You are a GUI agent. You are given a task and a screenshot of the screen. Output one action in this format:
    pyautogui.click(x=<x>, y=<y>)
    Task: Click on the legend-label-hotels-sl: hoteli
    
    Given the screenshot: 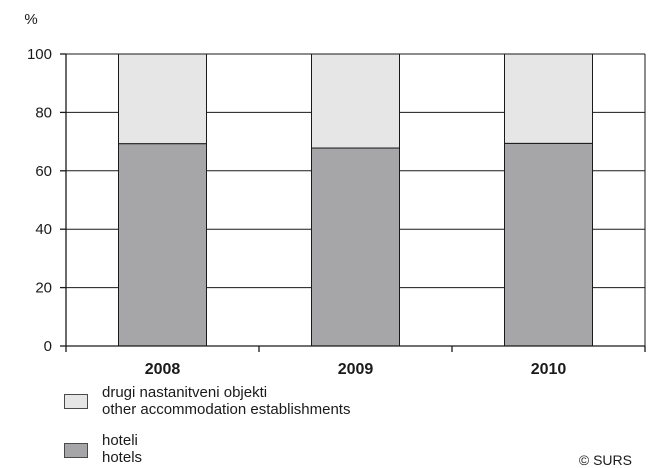 What is the action you would take?
    pyautogui.click(x=120, y=440)
    